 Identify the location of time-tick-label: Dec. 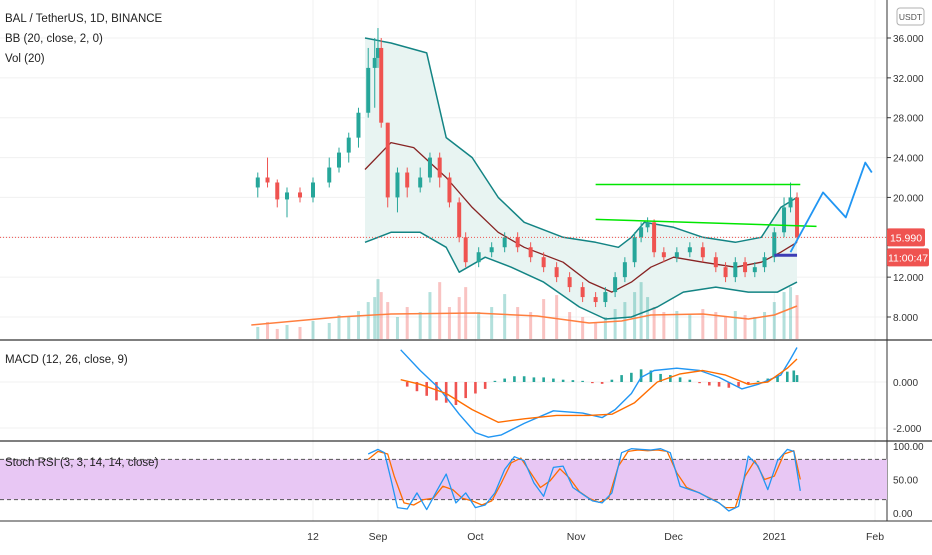
(673, 537).